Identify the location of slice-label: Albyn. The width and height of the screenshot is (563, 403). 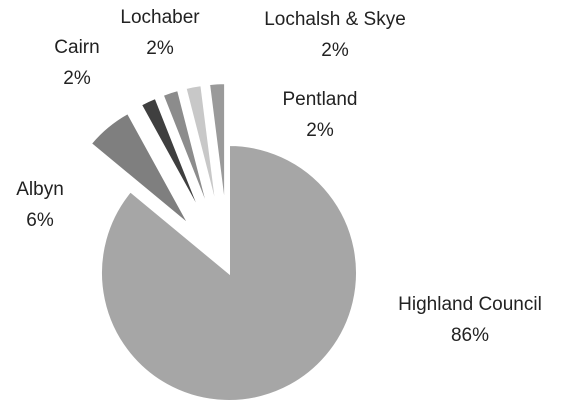
(40, 189).